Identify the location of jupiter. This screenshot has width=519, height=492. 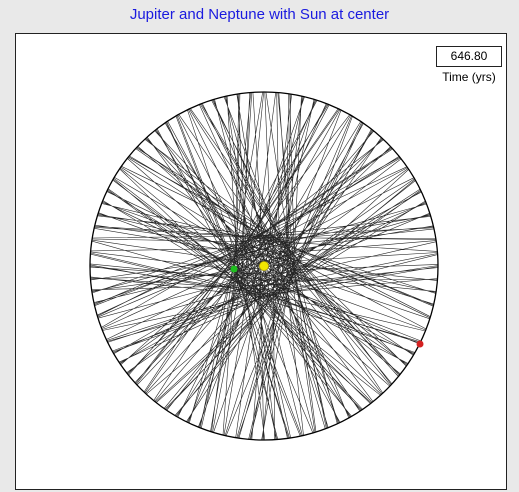
(234, 269).